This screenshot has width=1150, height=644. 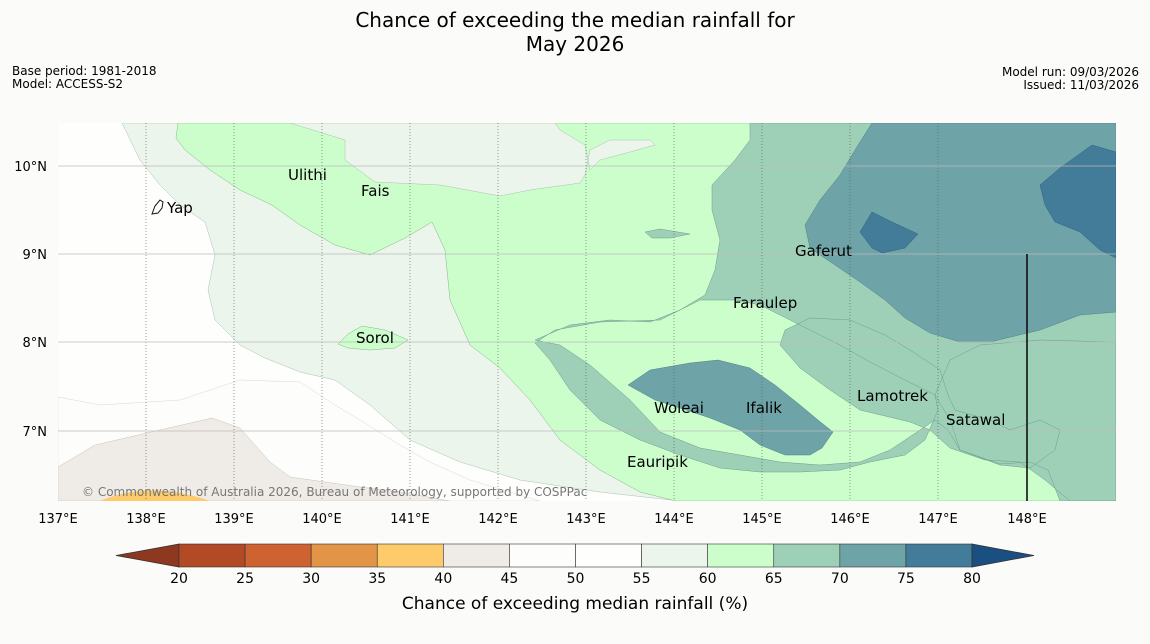 I want to click on colorbar-tick: 75, so click(x=906, y=579).